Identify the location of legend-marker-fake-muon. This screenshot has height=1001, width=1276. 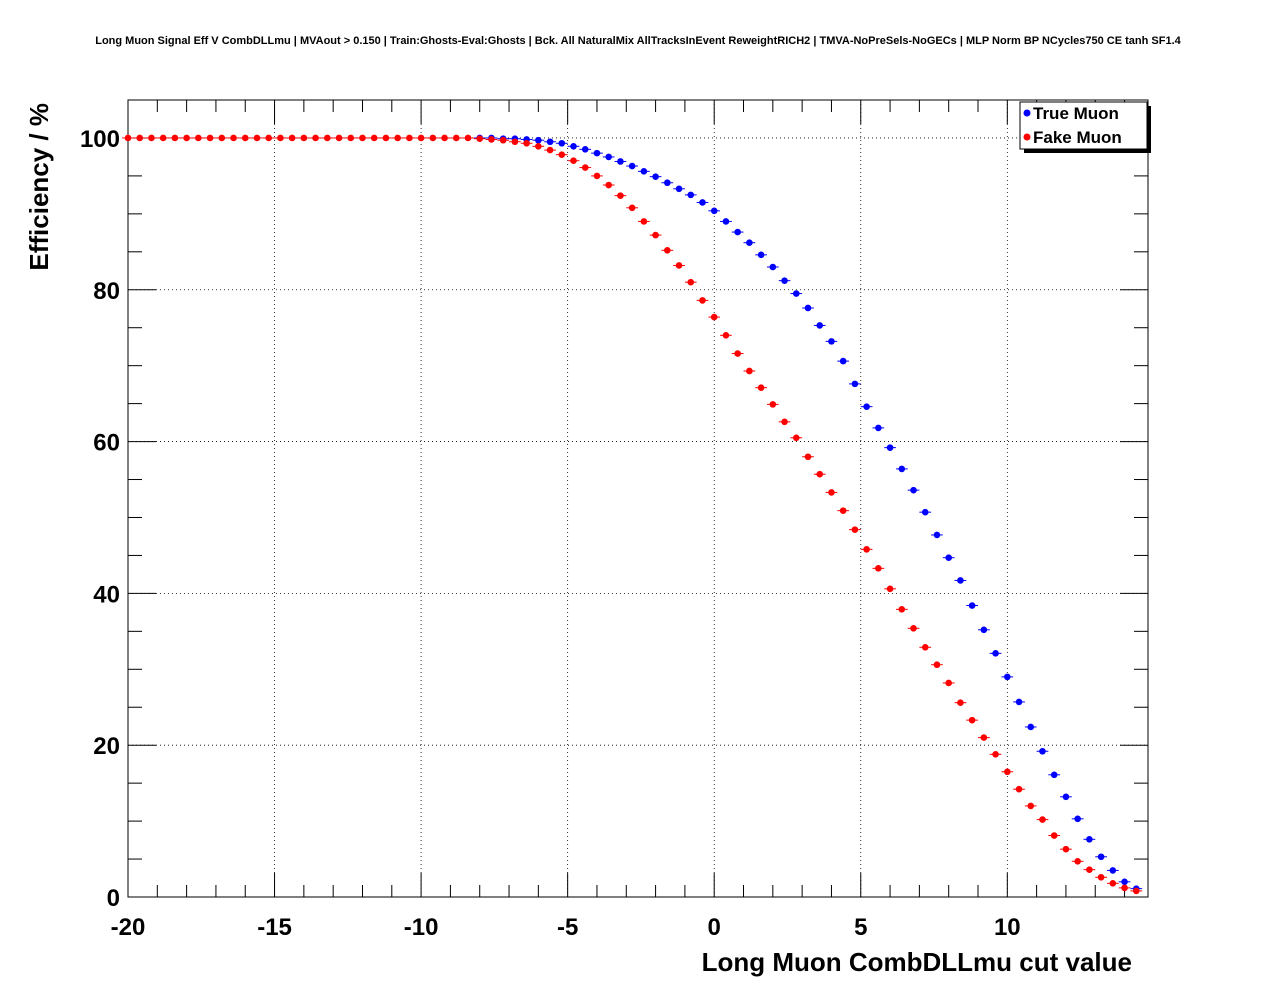
(1027, 137).